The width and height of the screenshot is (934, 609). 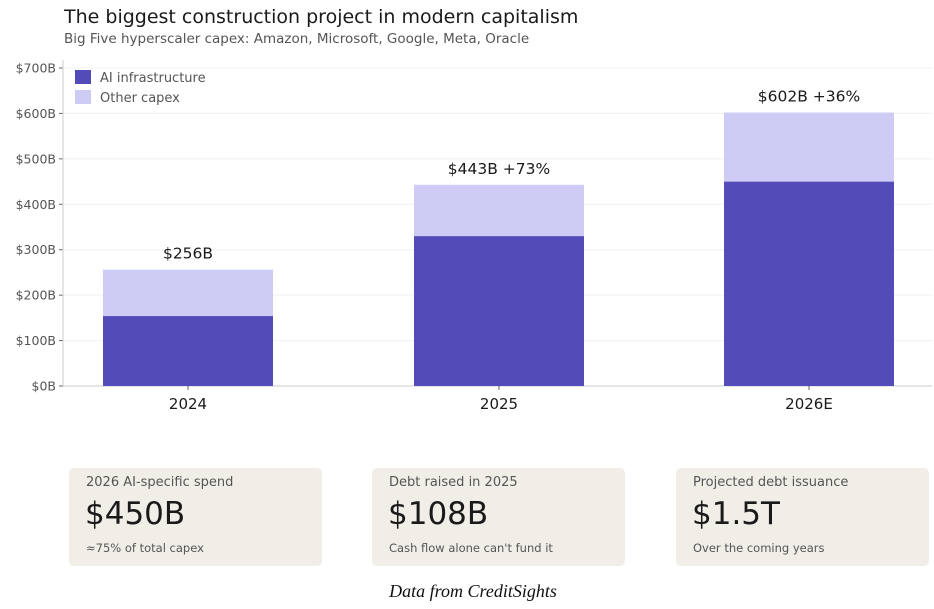 What do you see at coordinates (36, 204) in the screenshot?
I see `y-tick-label: $400B` at bounding box center [36, 204].